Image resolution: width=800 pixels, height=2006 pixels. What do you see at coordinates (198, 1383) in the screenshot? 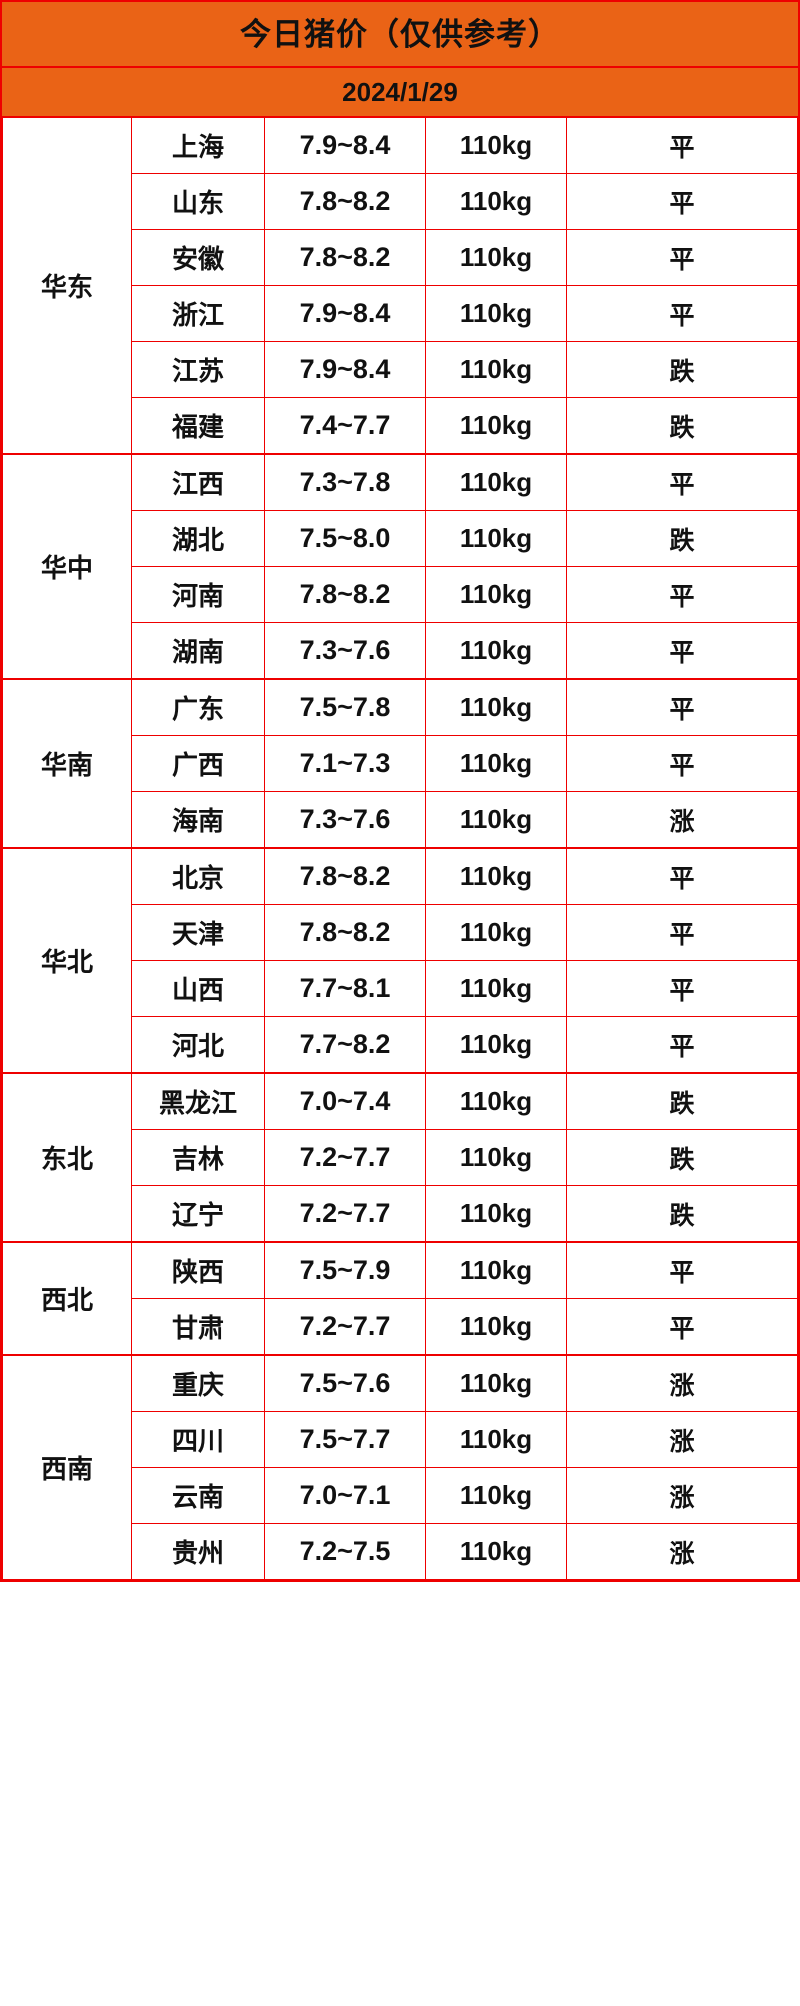
I see `province-name: 重庆` at bounding box center [198, 1383].